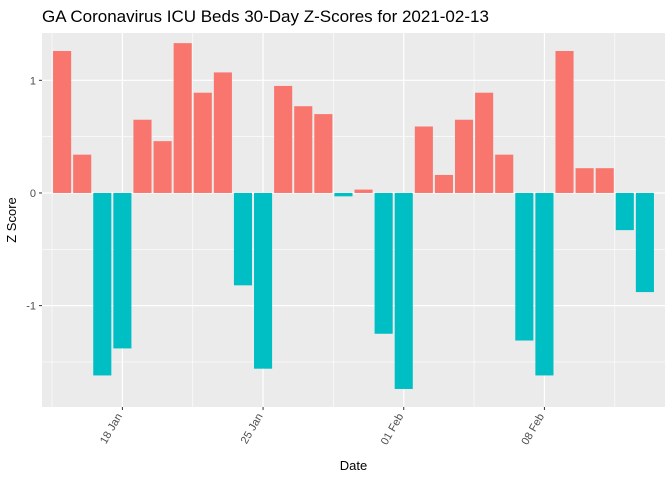 This screenshot has width=672, height=480. Describe the element at coordinates (11, 220) in the screenshot. I see `y-axis-title: Z Score` at that location.